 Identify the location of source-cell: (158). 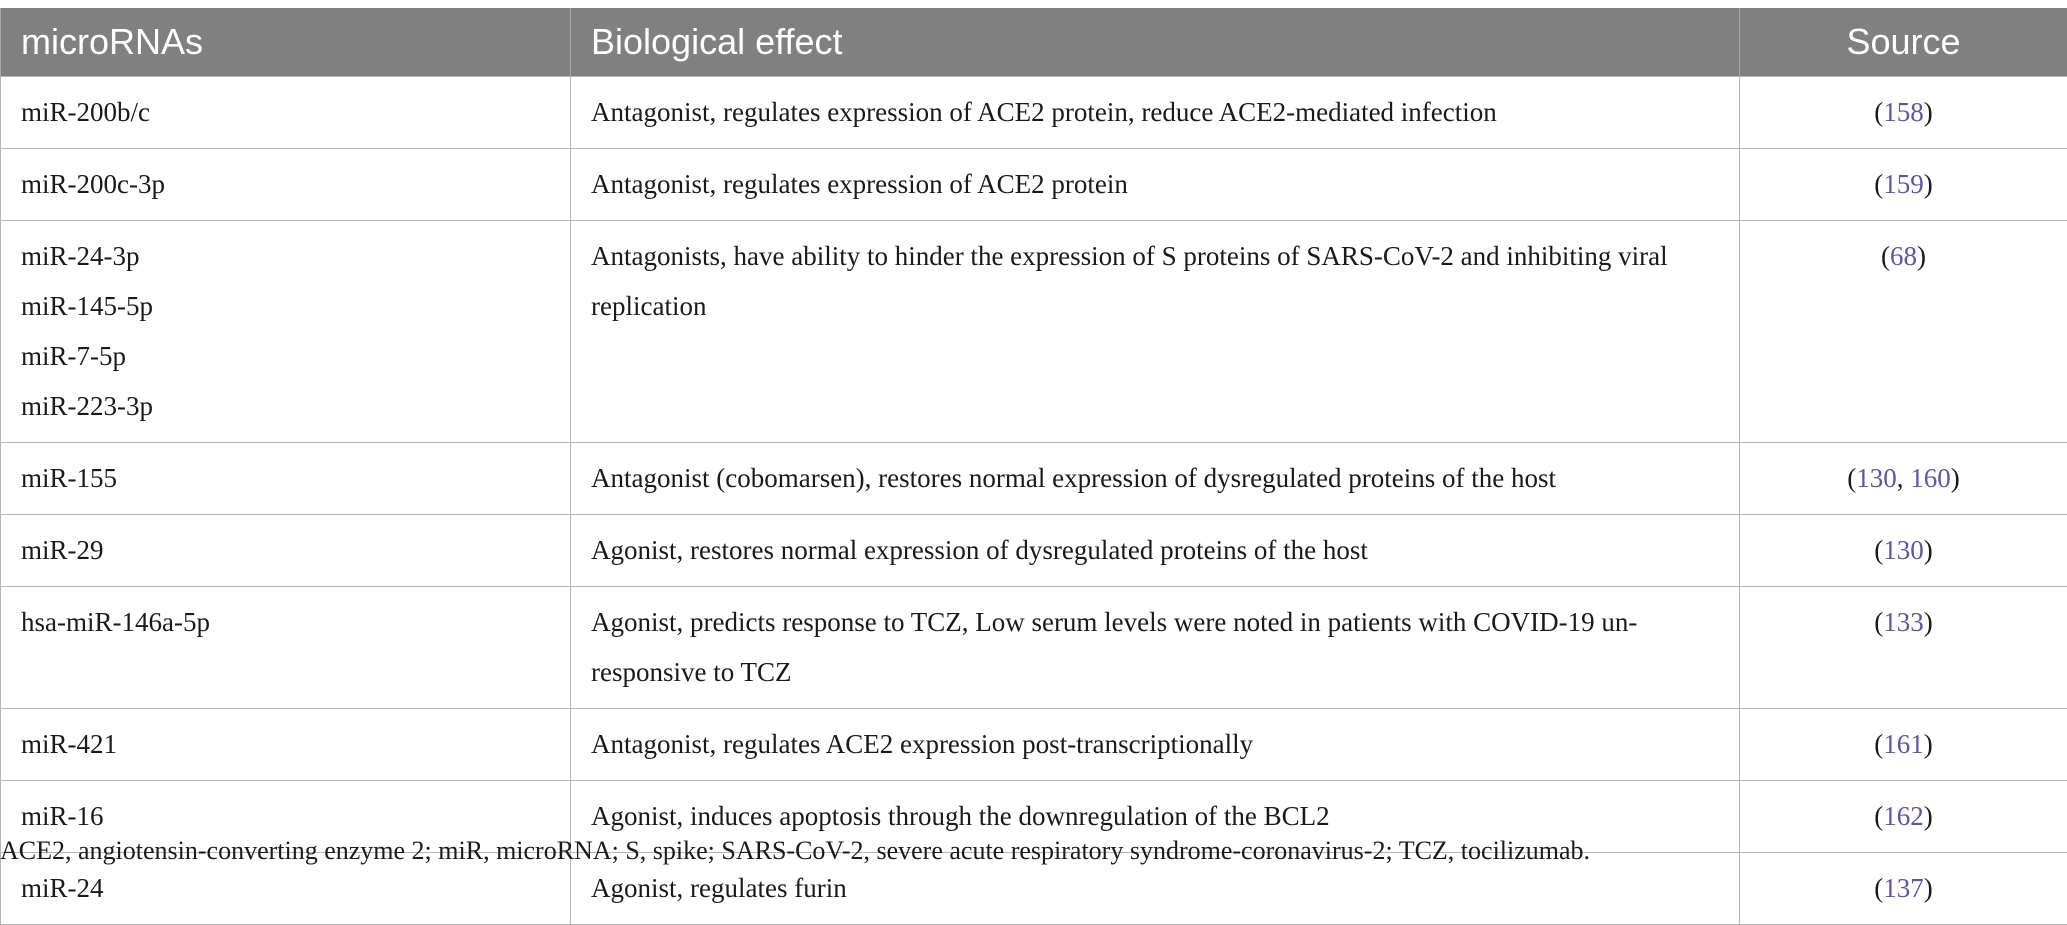
(1903, 113).